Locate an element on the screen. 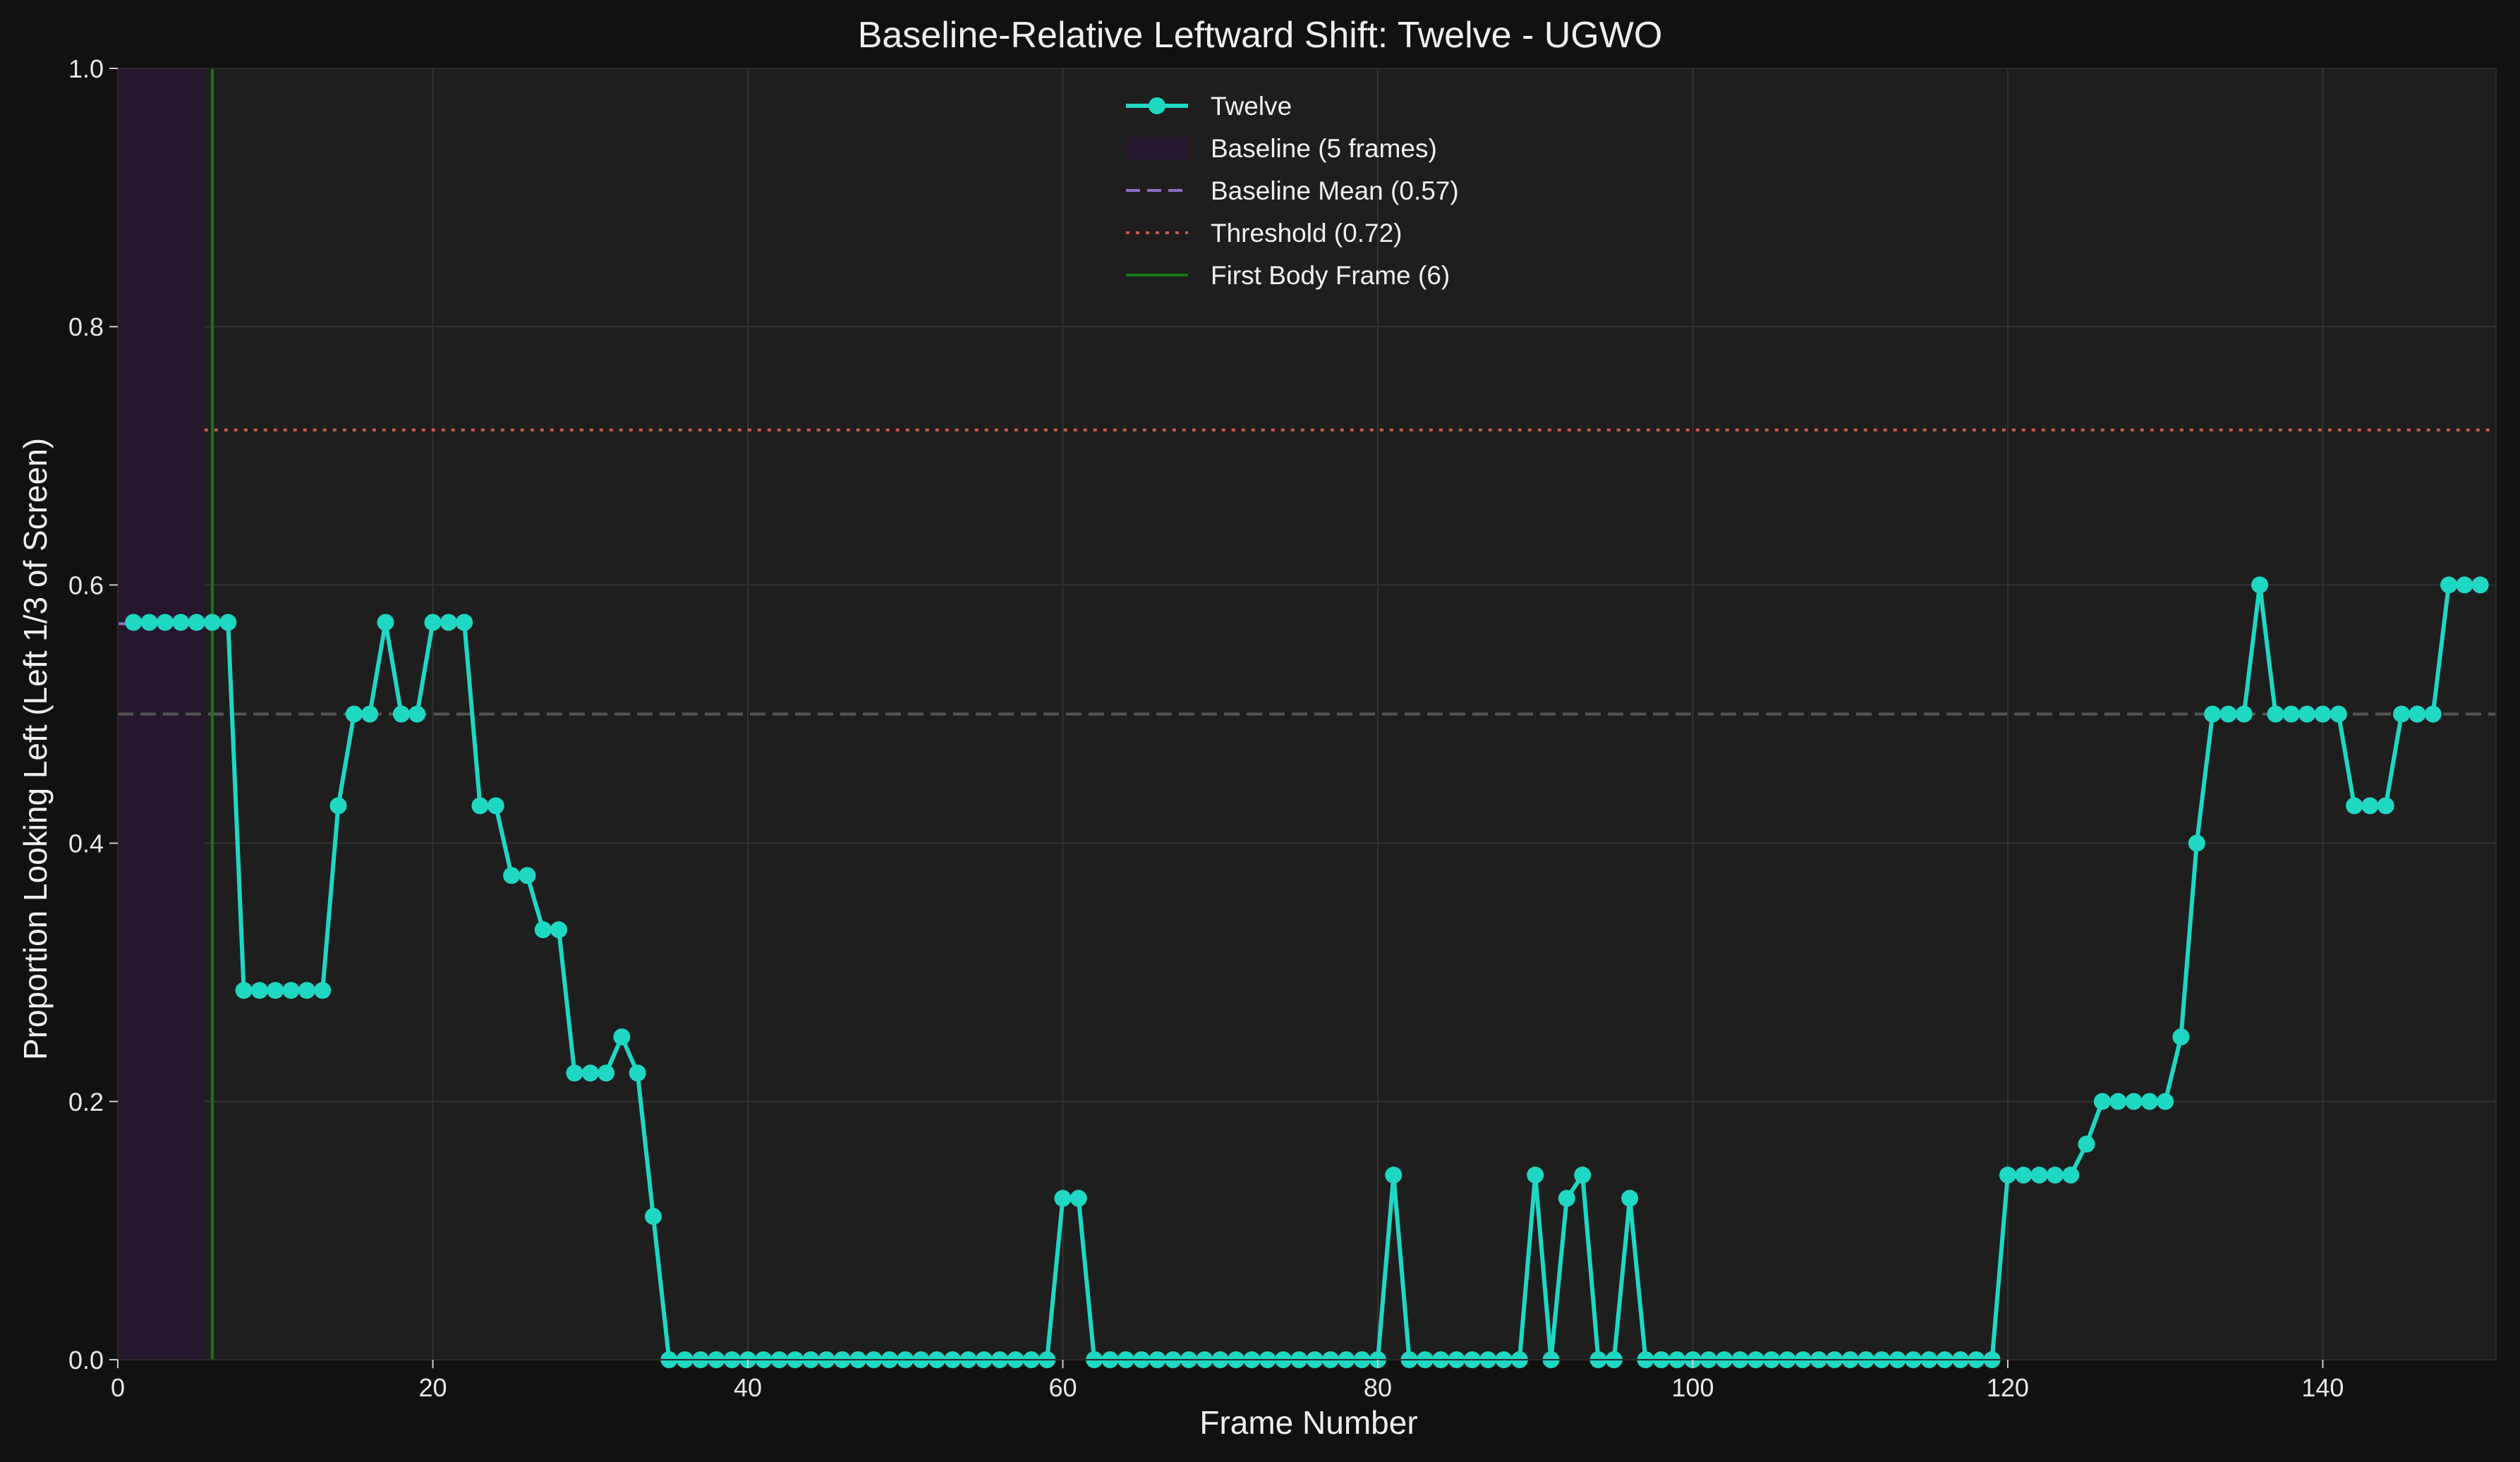  legend-handle-baseline is located at coordinates (1157, 148).